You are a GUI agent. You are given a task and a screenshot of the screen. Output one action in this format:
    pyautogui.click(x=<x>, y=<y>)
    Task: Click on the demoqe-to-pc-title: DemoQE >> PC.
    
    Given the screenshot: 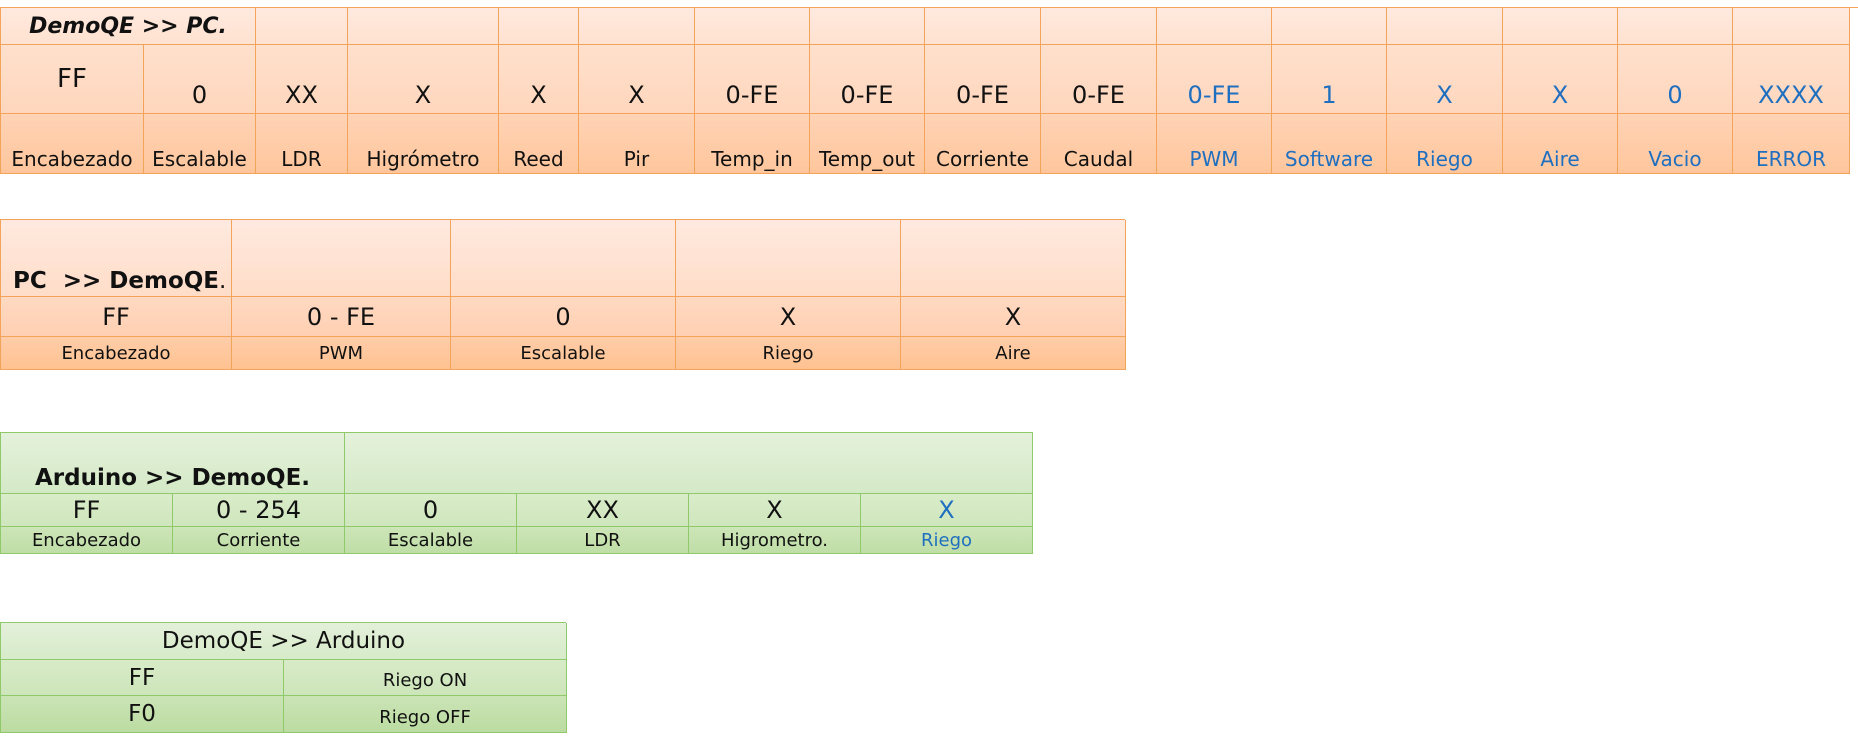 What is the action you would take?
    pyautogui.click(x=128, y=26)
    